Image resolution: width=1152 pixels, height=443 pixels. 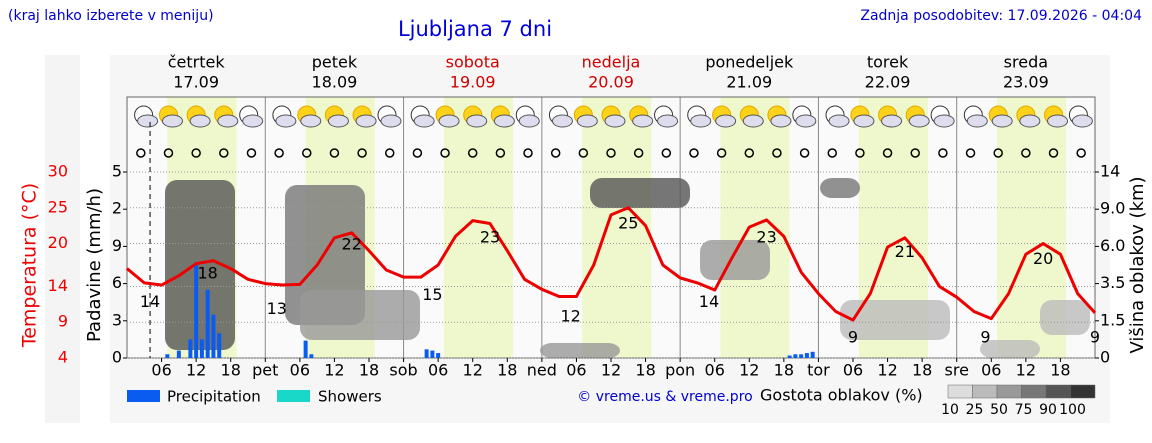 I want to click on temperature-label: 13, so click(x=277, y=308).